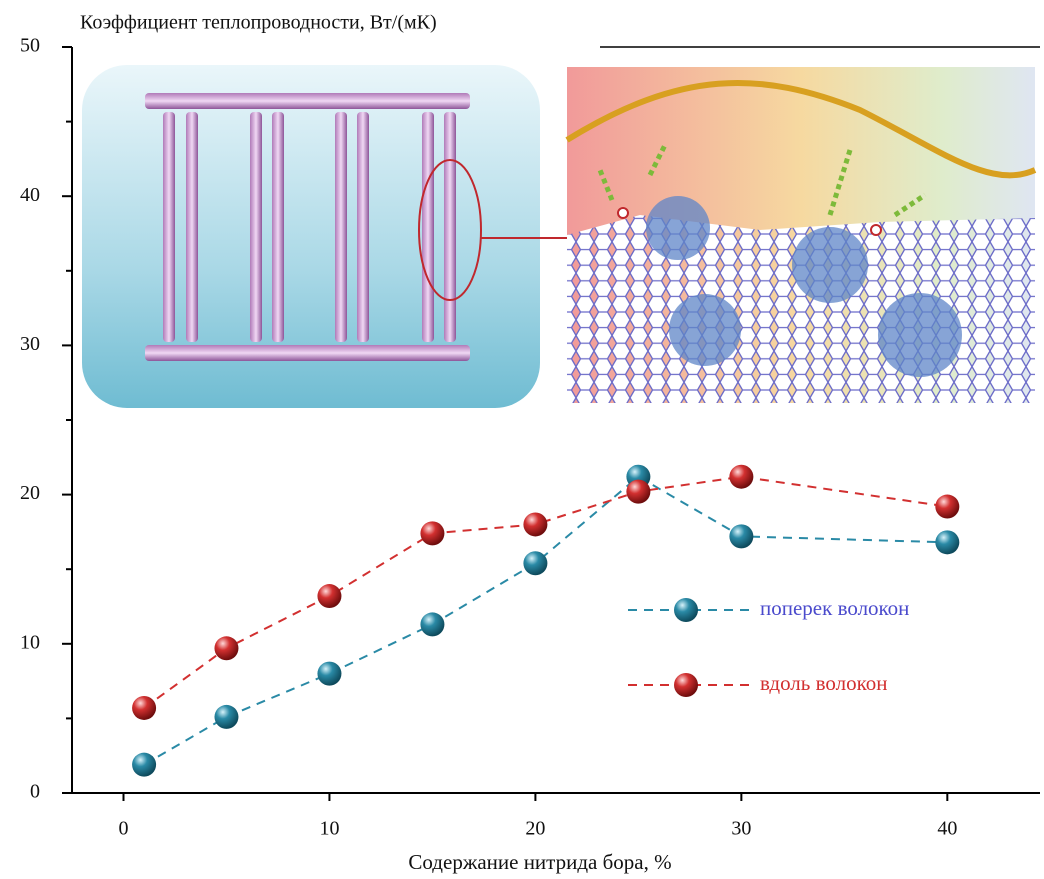 The width and height of the screenshot is (1044, 879). I want to click on y-tick-label: 0, so click(35, 792).